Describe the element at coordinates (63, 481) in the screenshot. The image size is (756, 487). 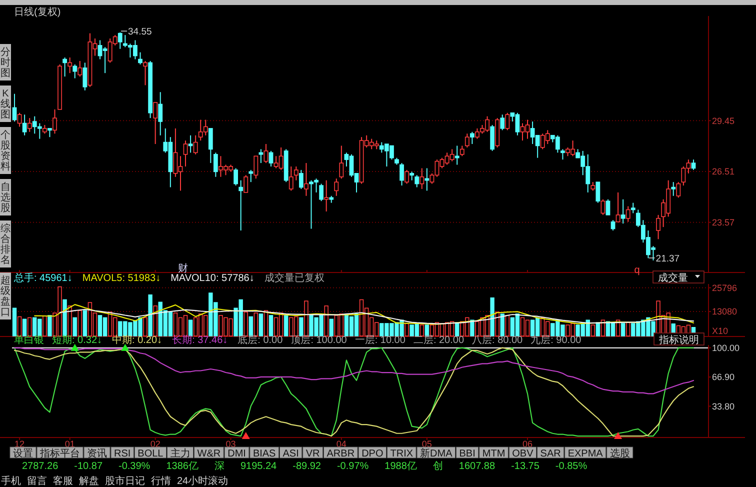
I see `text: 客服` at that location.